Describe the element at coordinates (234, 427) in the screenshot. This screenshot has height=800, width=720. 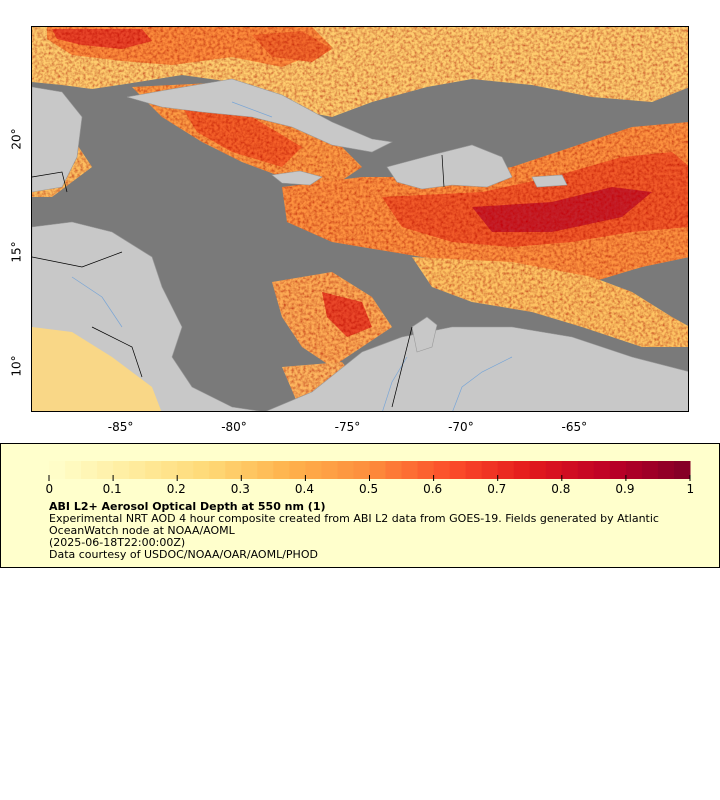
I see `x-tick-label: -80°` at that location.